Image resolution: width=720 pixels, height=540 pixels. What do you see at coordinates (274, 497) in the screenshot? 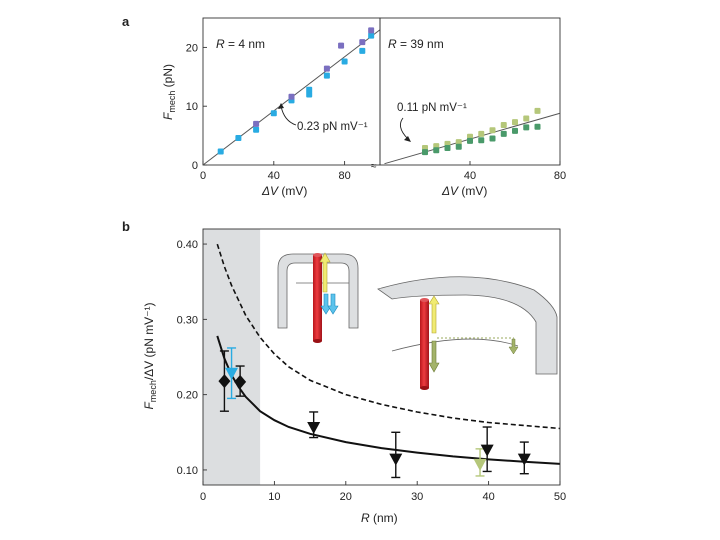
I see `panel-b-xtick-label-1: 10` at bounding box center [274, 497].